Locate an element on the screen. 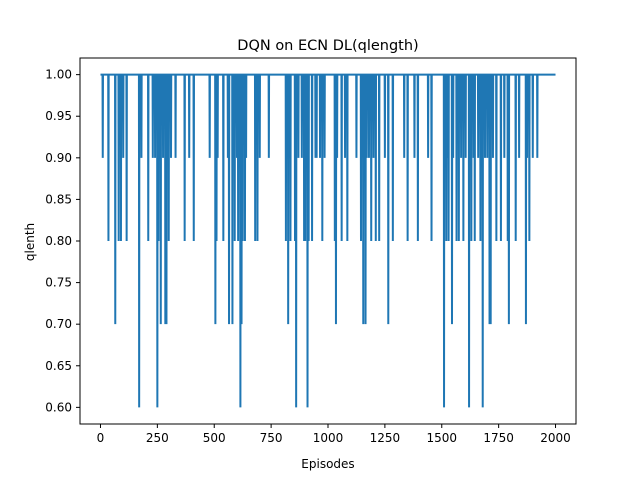 This screenshot has height=480, width=640. y-tick-label: 1.00 is located at coordinates (58, 75).